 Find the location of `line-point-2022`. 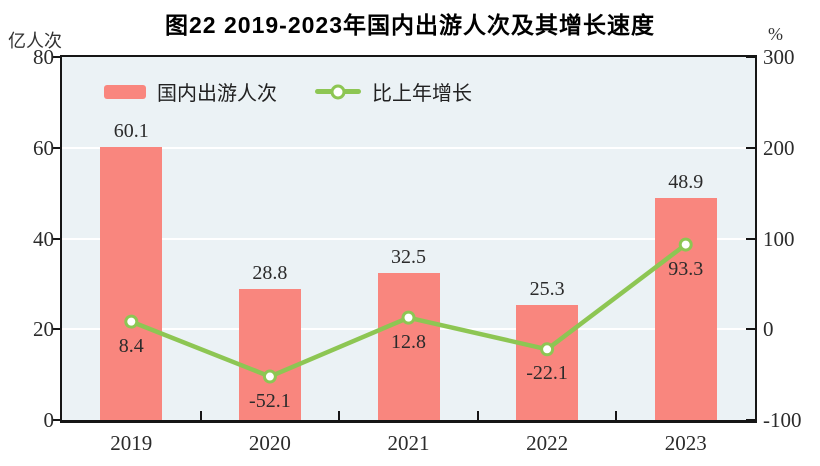

line-point-2022 is located at coordinates (547, 349).